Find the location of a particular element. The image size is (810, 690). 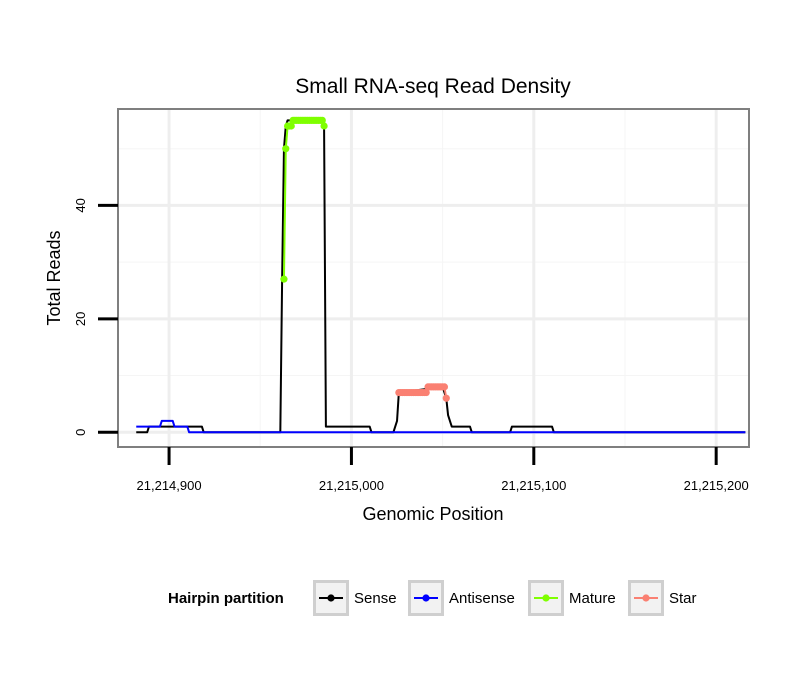

y-tick-label: 40 is located at coordinates (80, 205).